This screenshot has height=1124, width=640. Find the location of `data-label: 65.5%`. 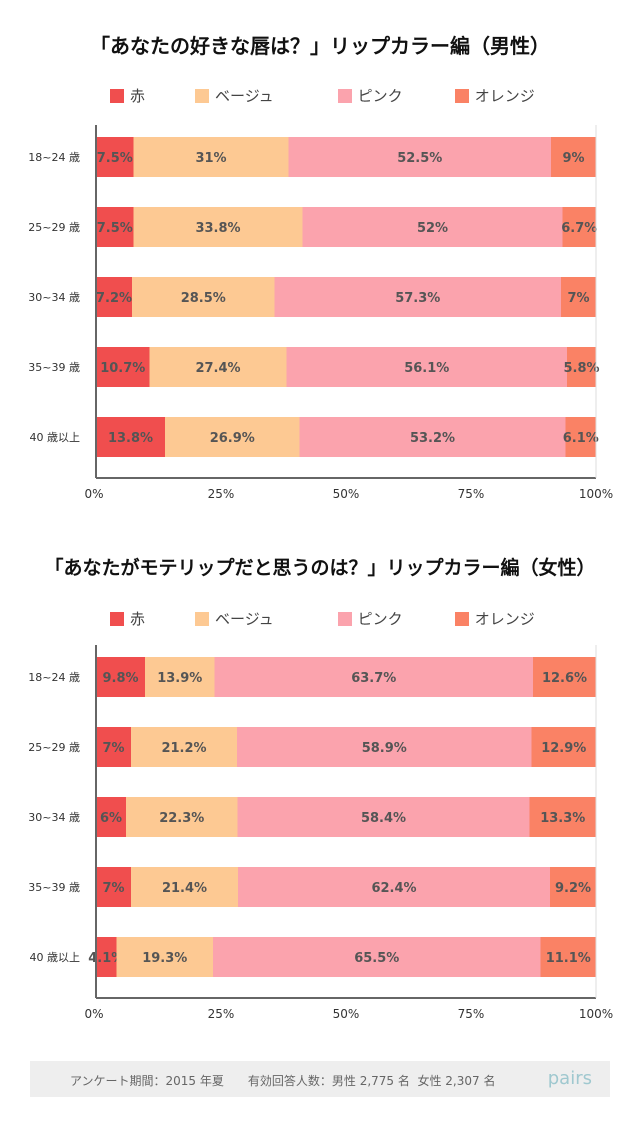

data-label: 65.5% is located at coordinates (376, 958).